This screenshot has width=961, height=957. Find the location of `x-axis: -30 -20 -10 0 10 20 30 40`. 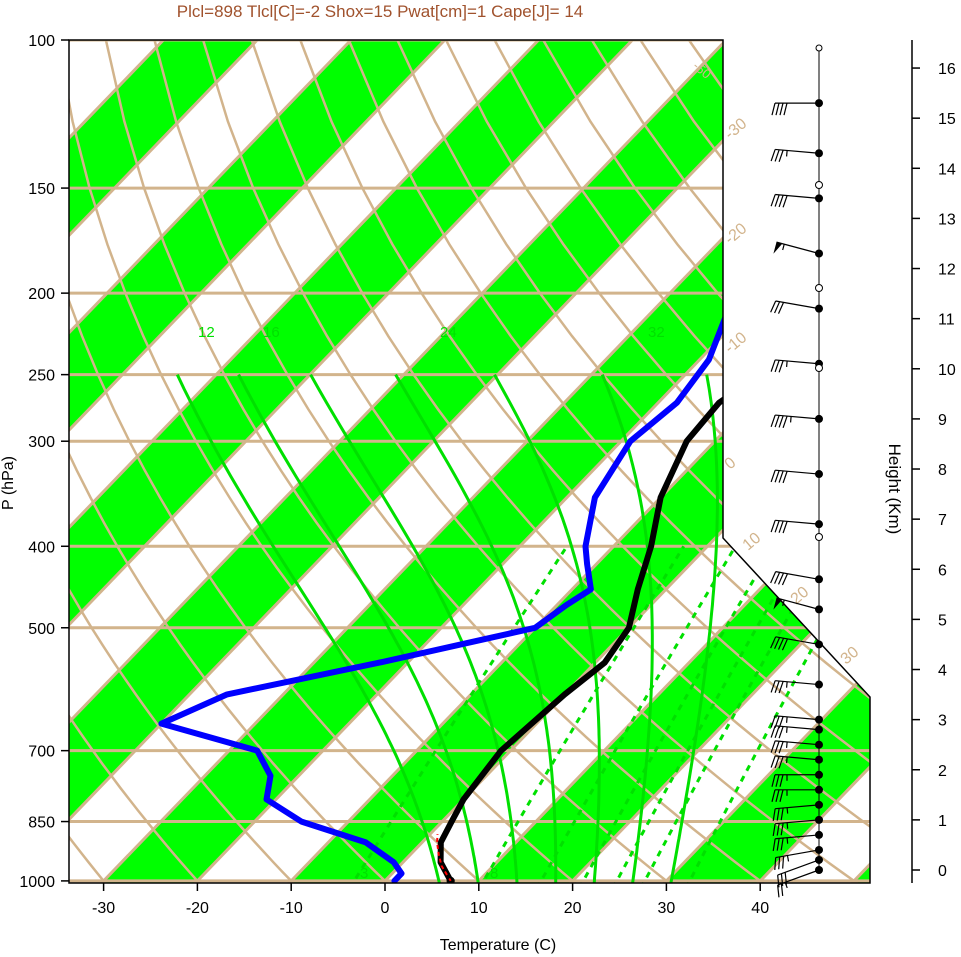

x-axis: -30 -20 -10 0 10 20 30 40 is located at coordinates (430, 900).